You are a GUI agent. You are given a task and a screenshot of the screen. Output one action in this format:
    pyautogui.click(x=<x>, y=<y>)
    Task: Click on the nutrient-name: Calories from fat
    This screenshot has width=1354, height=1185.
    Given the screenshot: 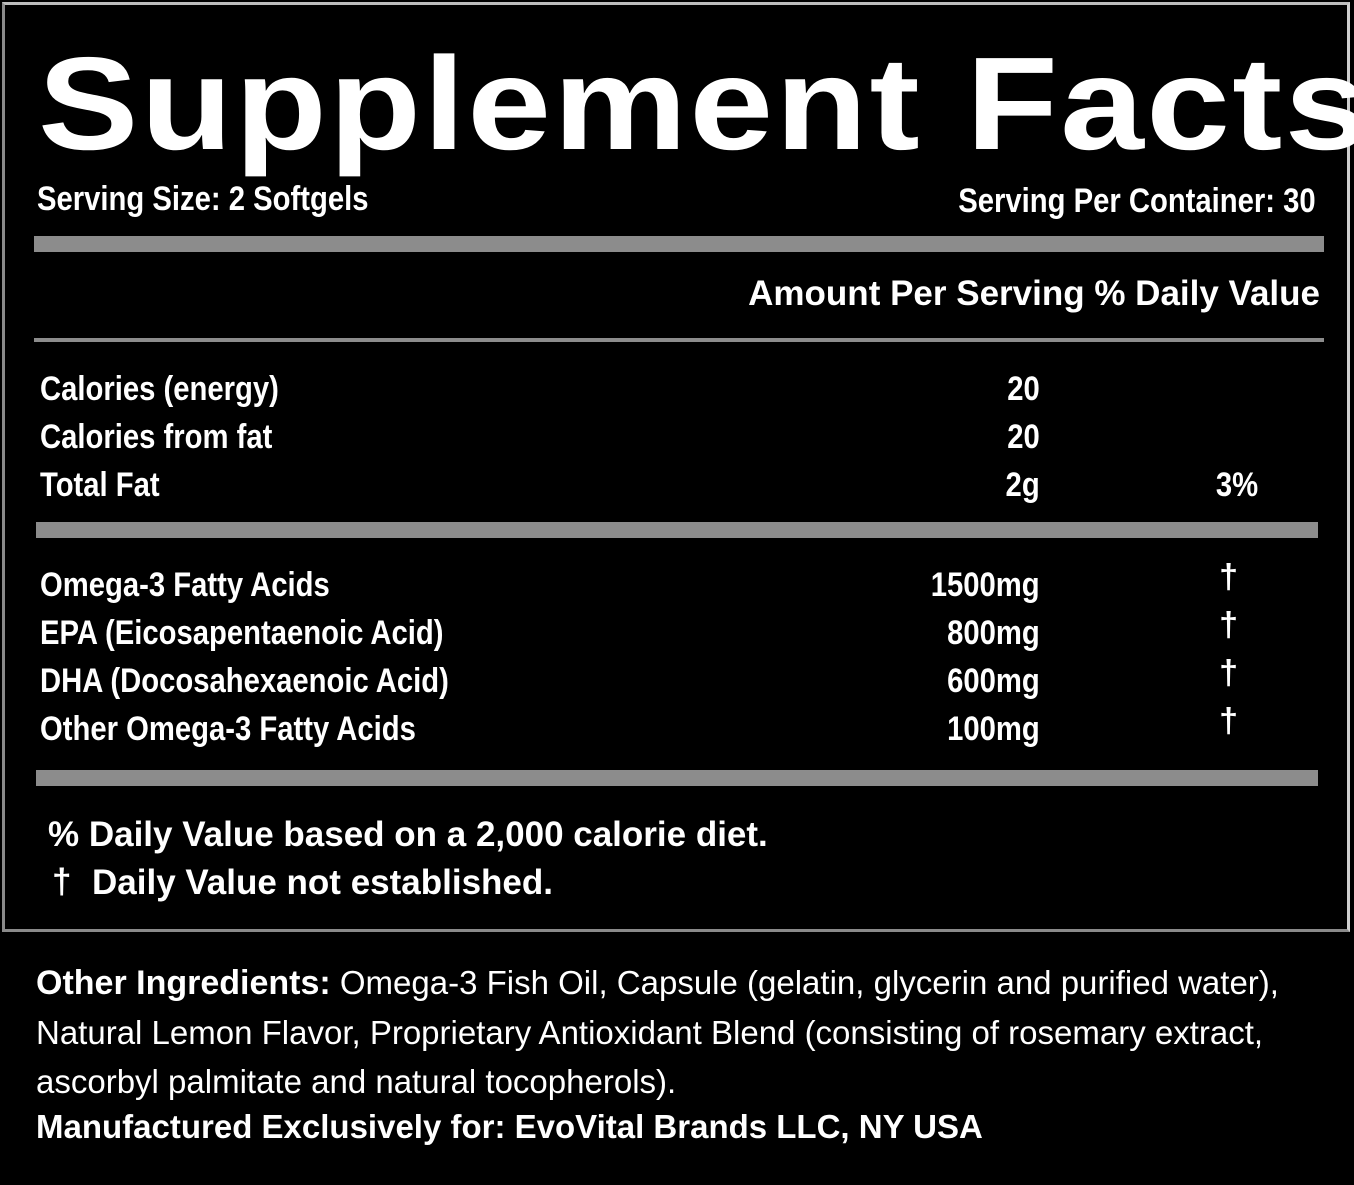 What is the action you would take?
    pyautogui.click(x=156, y=437)
    